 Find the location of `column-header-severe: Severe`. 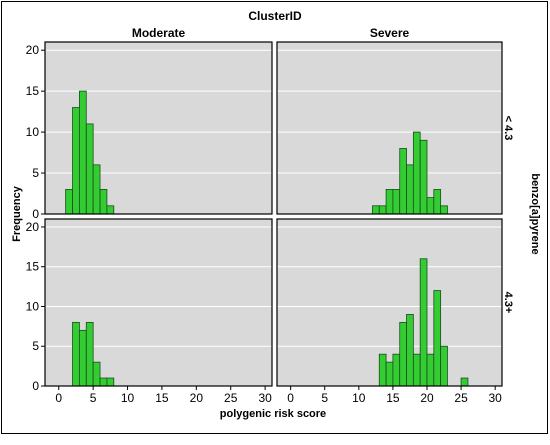

column-header-severe: Severe is located at coordinates (390, 33).